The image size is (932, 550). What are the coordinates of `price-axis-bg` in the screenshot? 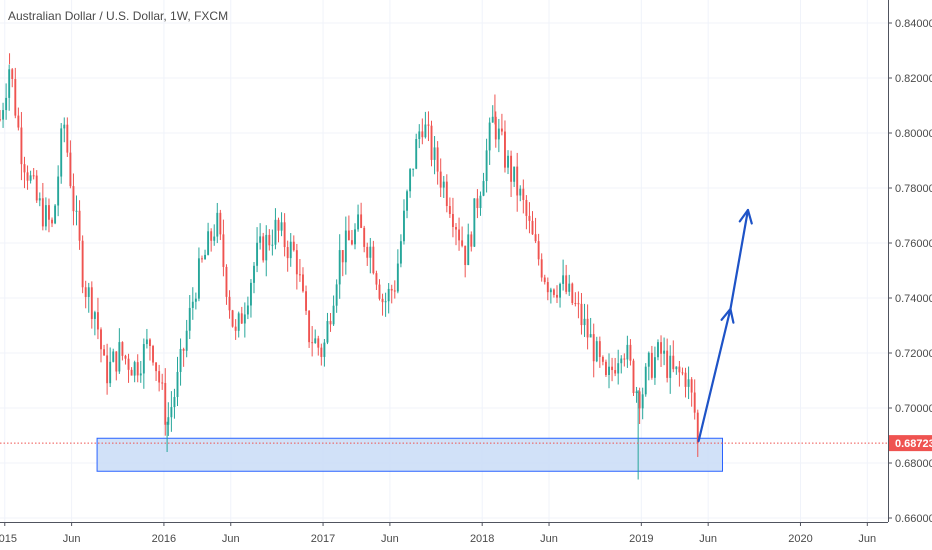 It's located at (910, 275).